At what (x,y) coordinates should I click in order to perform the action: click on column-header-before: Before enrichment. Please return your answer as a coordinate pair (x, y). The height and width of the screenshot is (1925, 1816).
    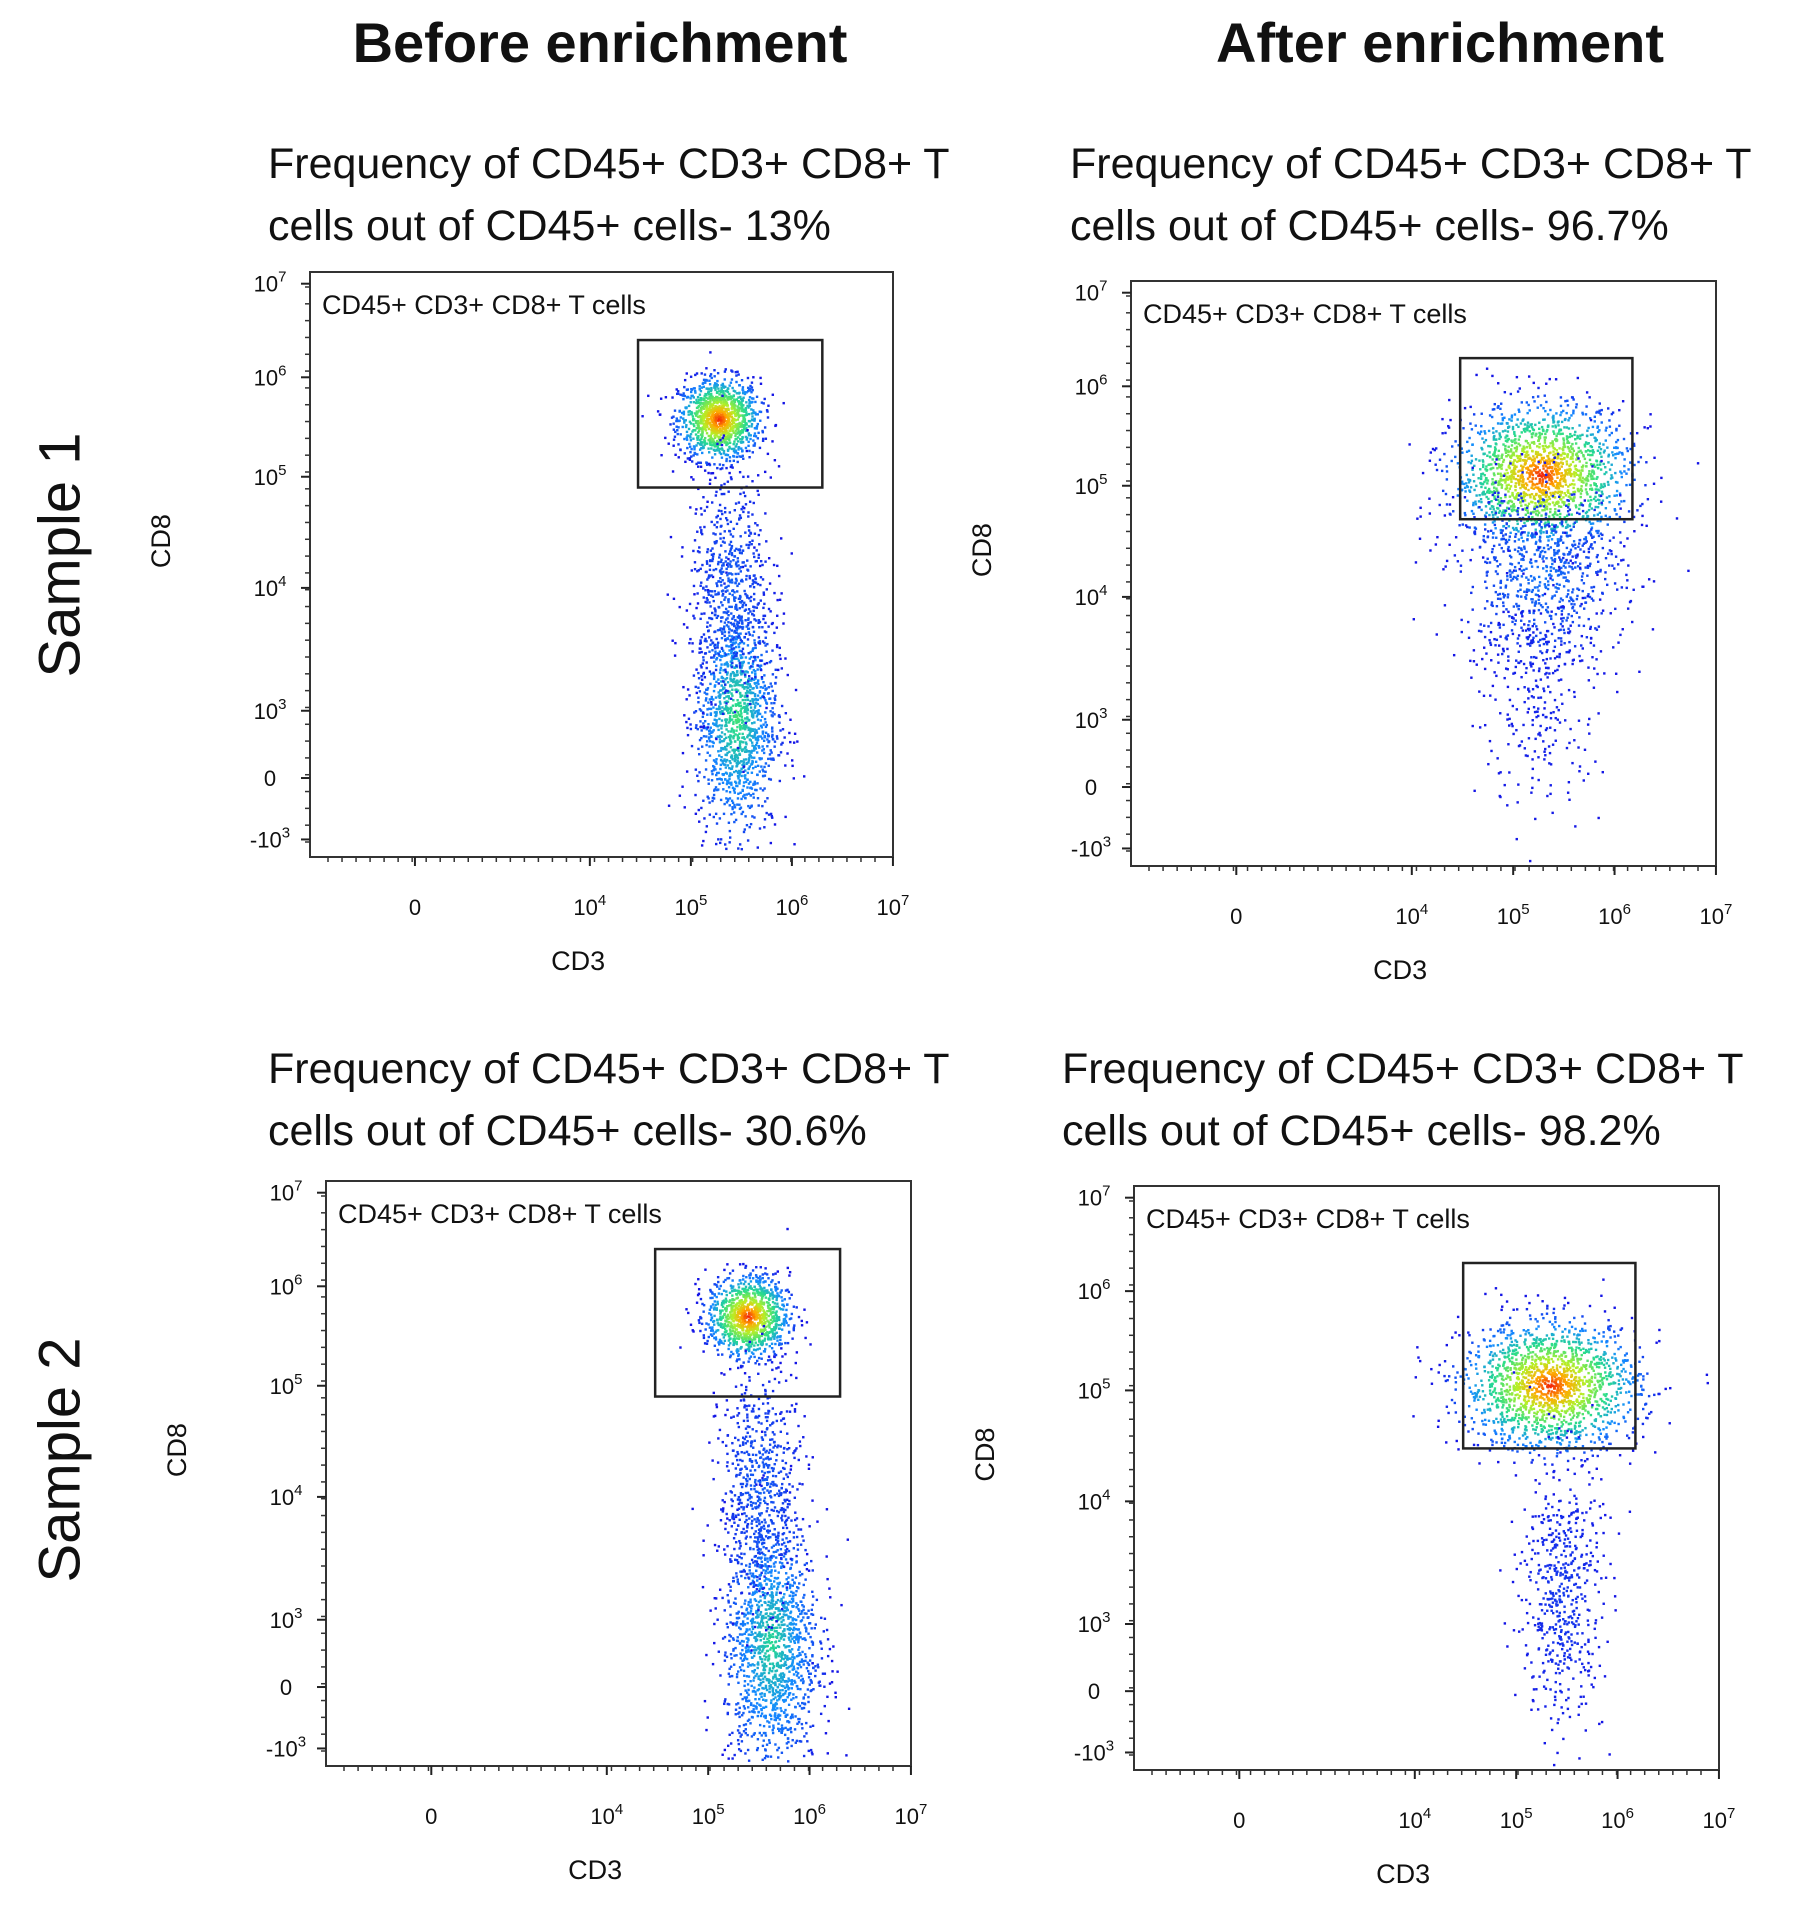
    Looking at the image, I should click on (600, 42).